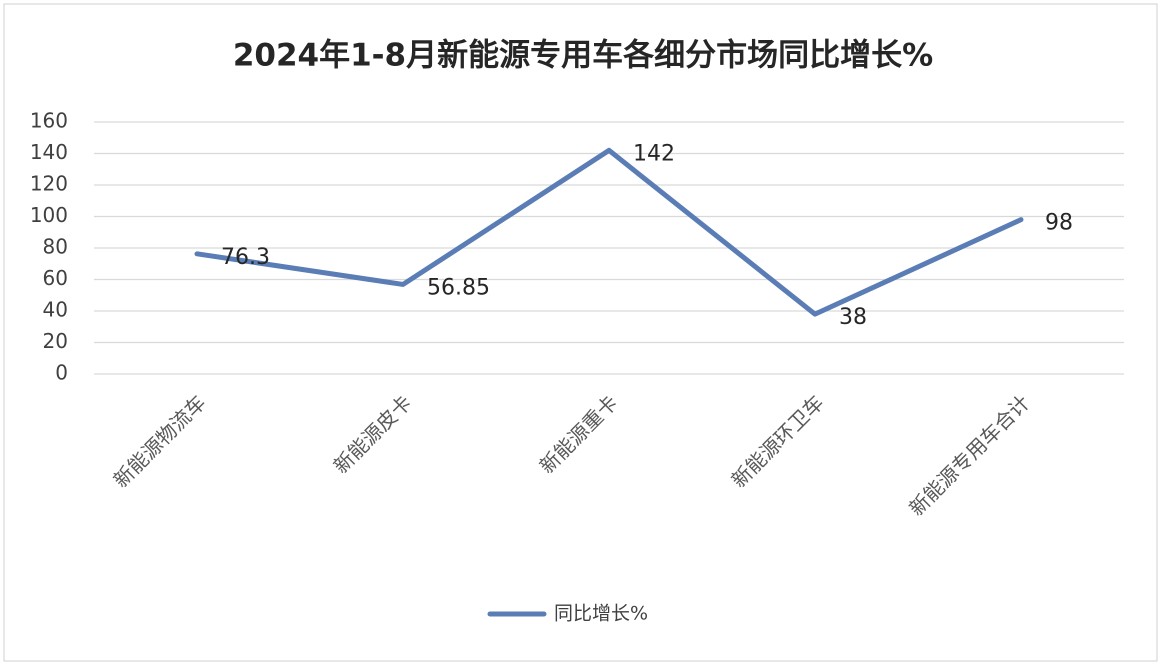  I want to click on y-tick-label: 80, so click(55, 247).